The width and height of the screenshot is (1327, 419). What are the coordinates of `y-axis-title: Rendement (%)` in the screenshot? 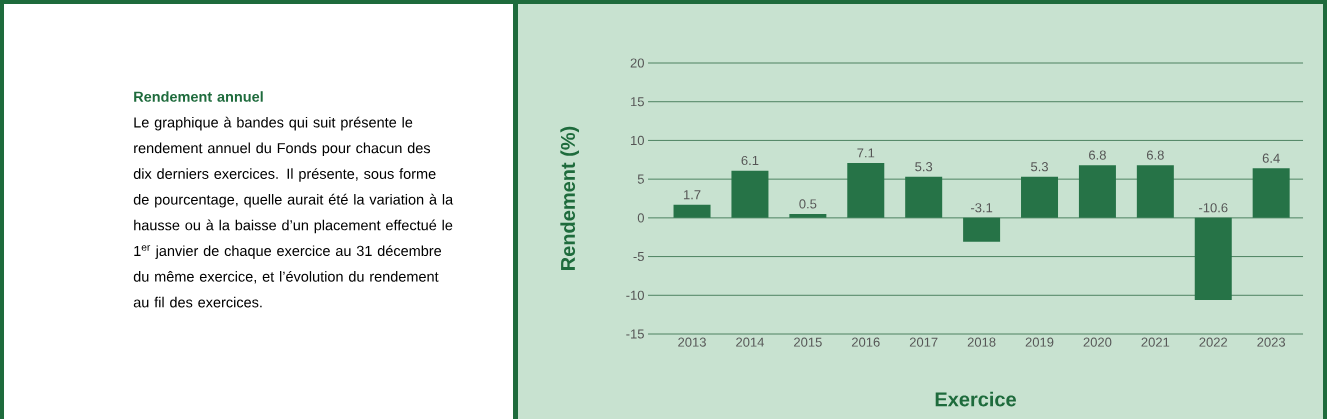 It's located at (569, 198).